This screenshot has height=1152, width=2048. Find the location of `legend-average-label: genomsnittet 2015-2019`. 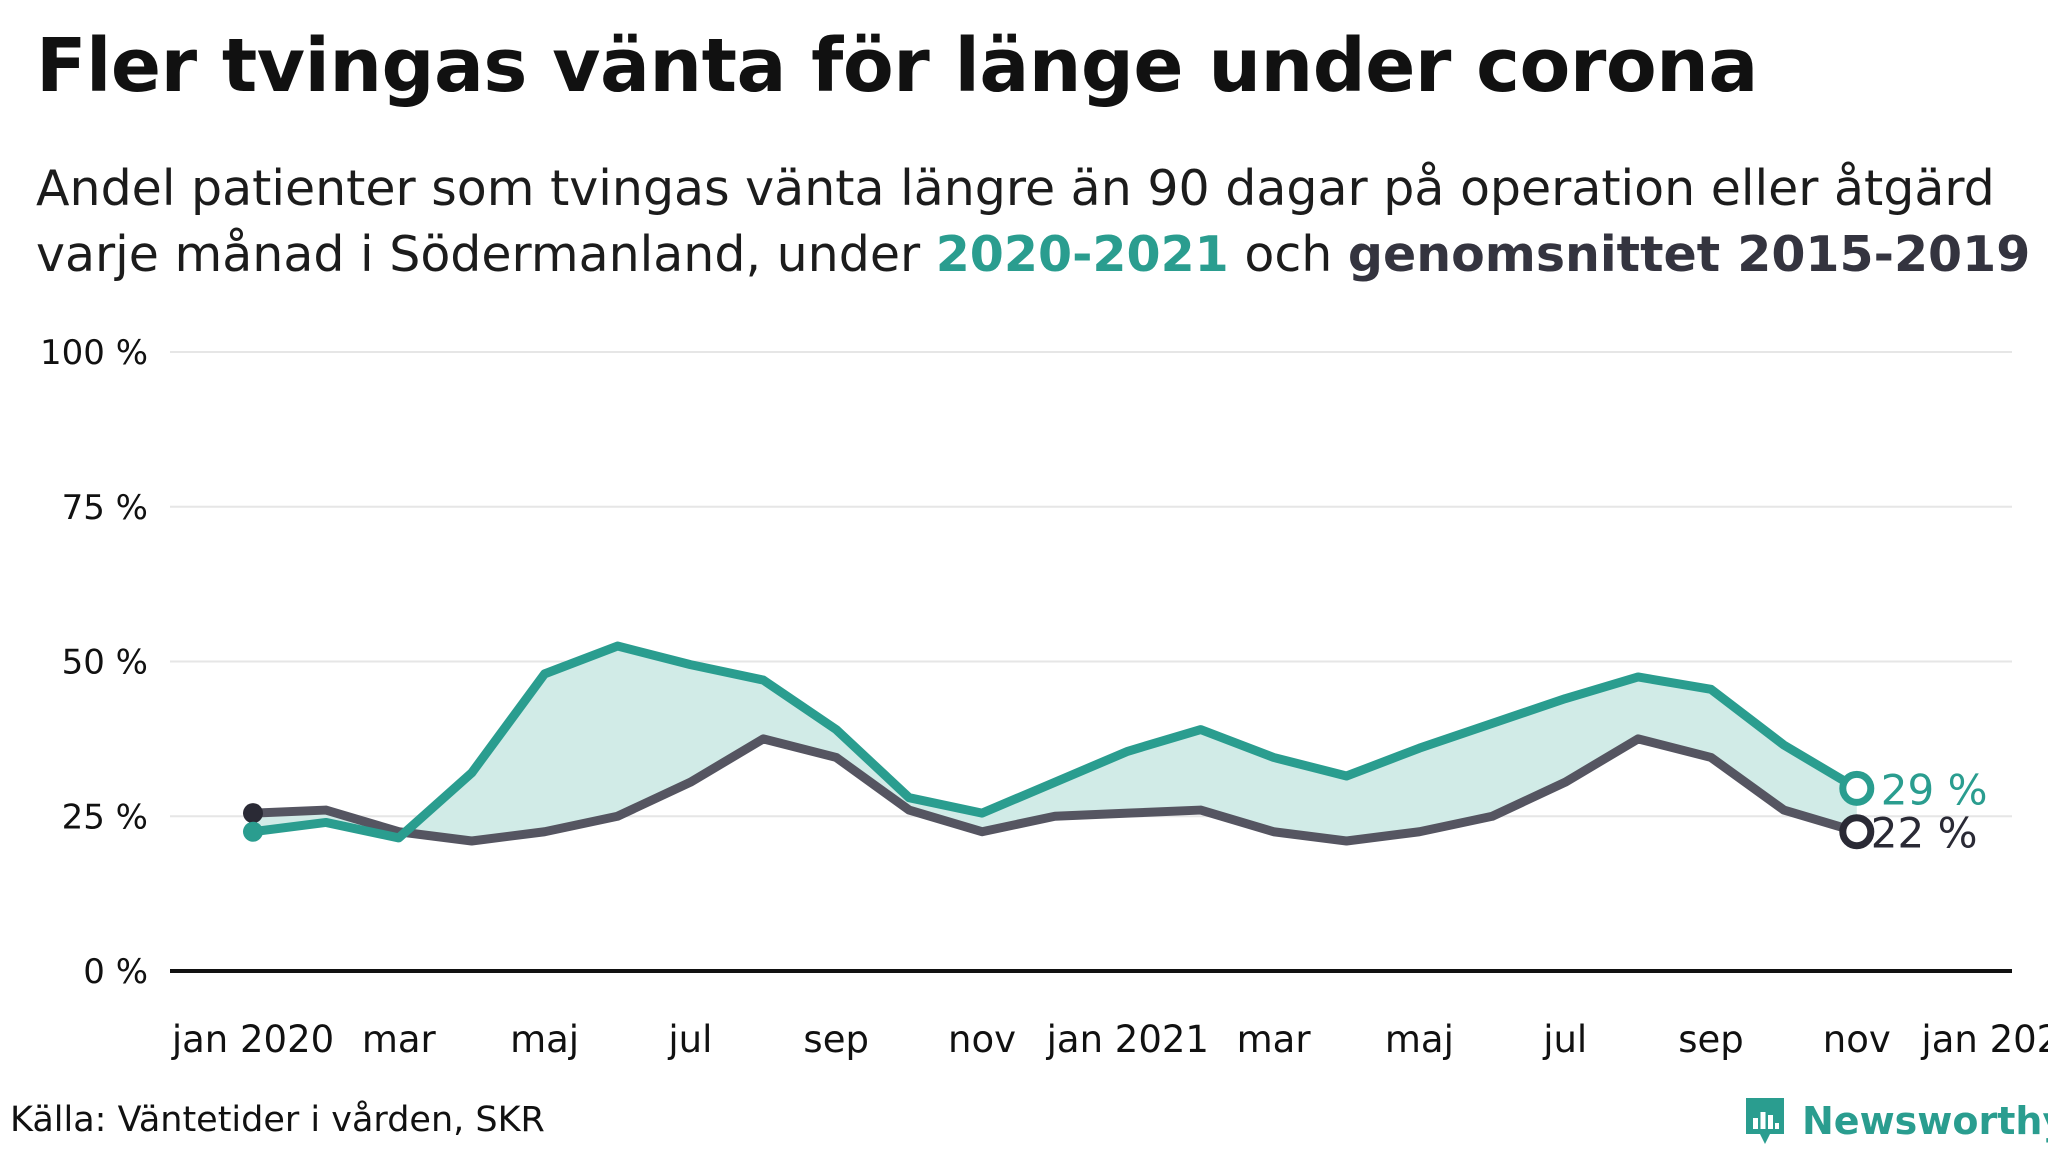

legend-average-label: genomsnittet 2015-2019 is located at coordinates (1689, 254).